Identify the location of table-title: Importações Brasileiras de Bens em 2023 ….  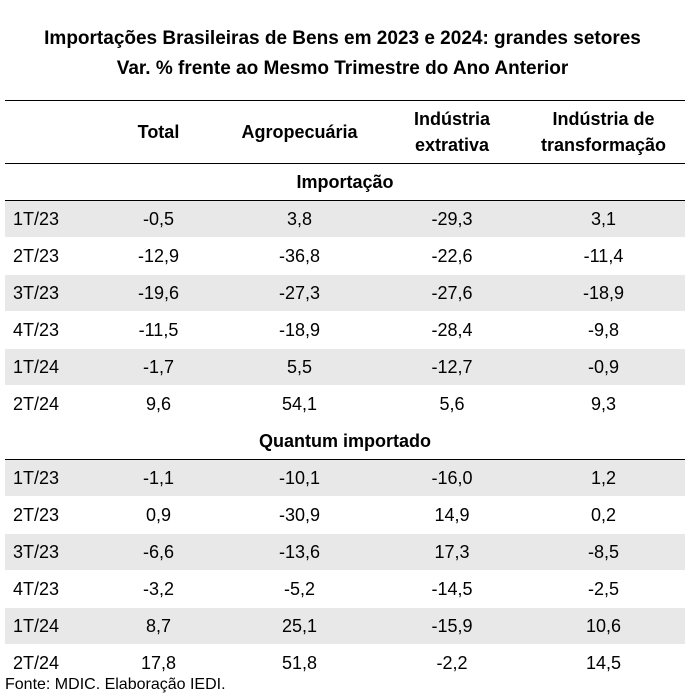
(342, 38).